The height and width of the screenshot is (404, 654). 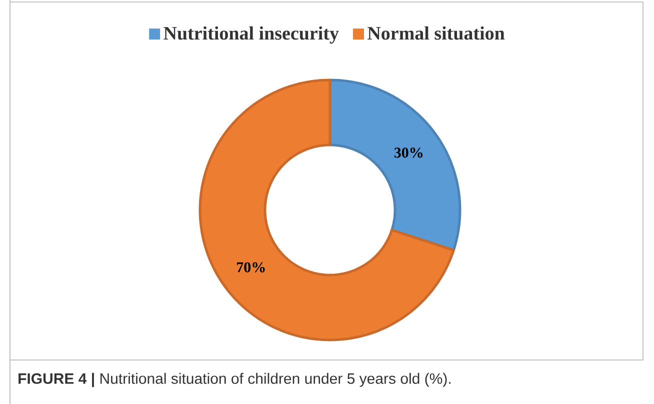 What do you see at coordinates (436, 33) in the screenshot?
I see `legend-label: Normal situation` at bounding box center [436, 33].